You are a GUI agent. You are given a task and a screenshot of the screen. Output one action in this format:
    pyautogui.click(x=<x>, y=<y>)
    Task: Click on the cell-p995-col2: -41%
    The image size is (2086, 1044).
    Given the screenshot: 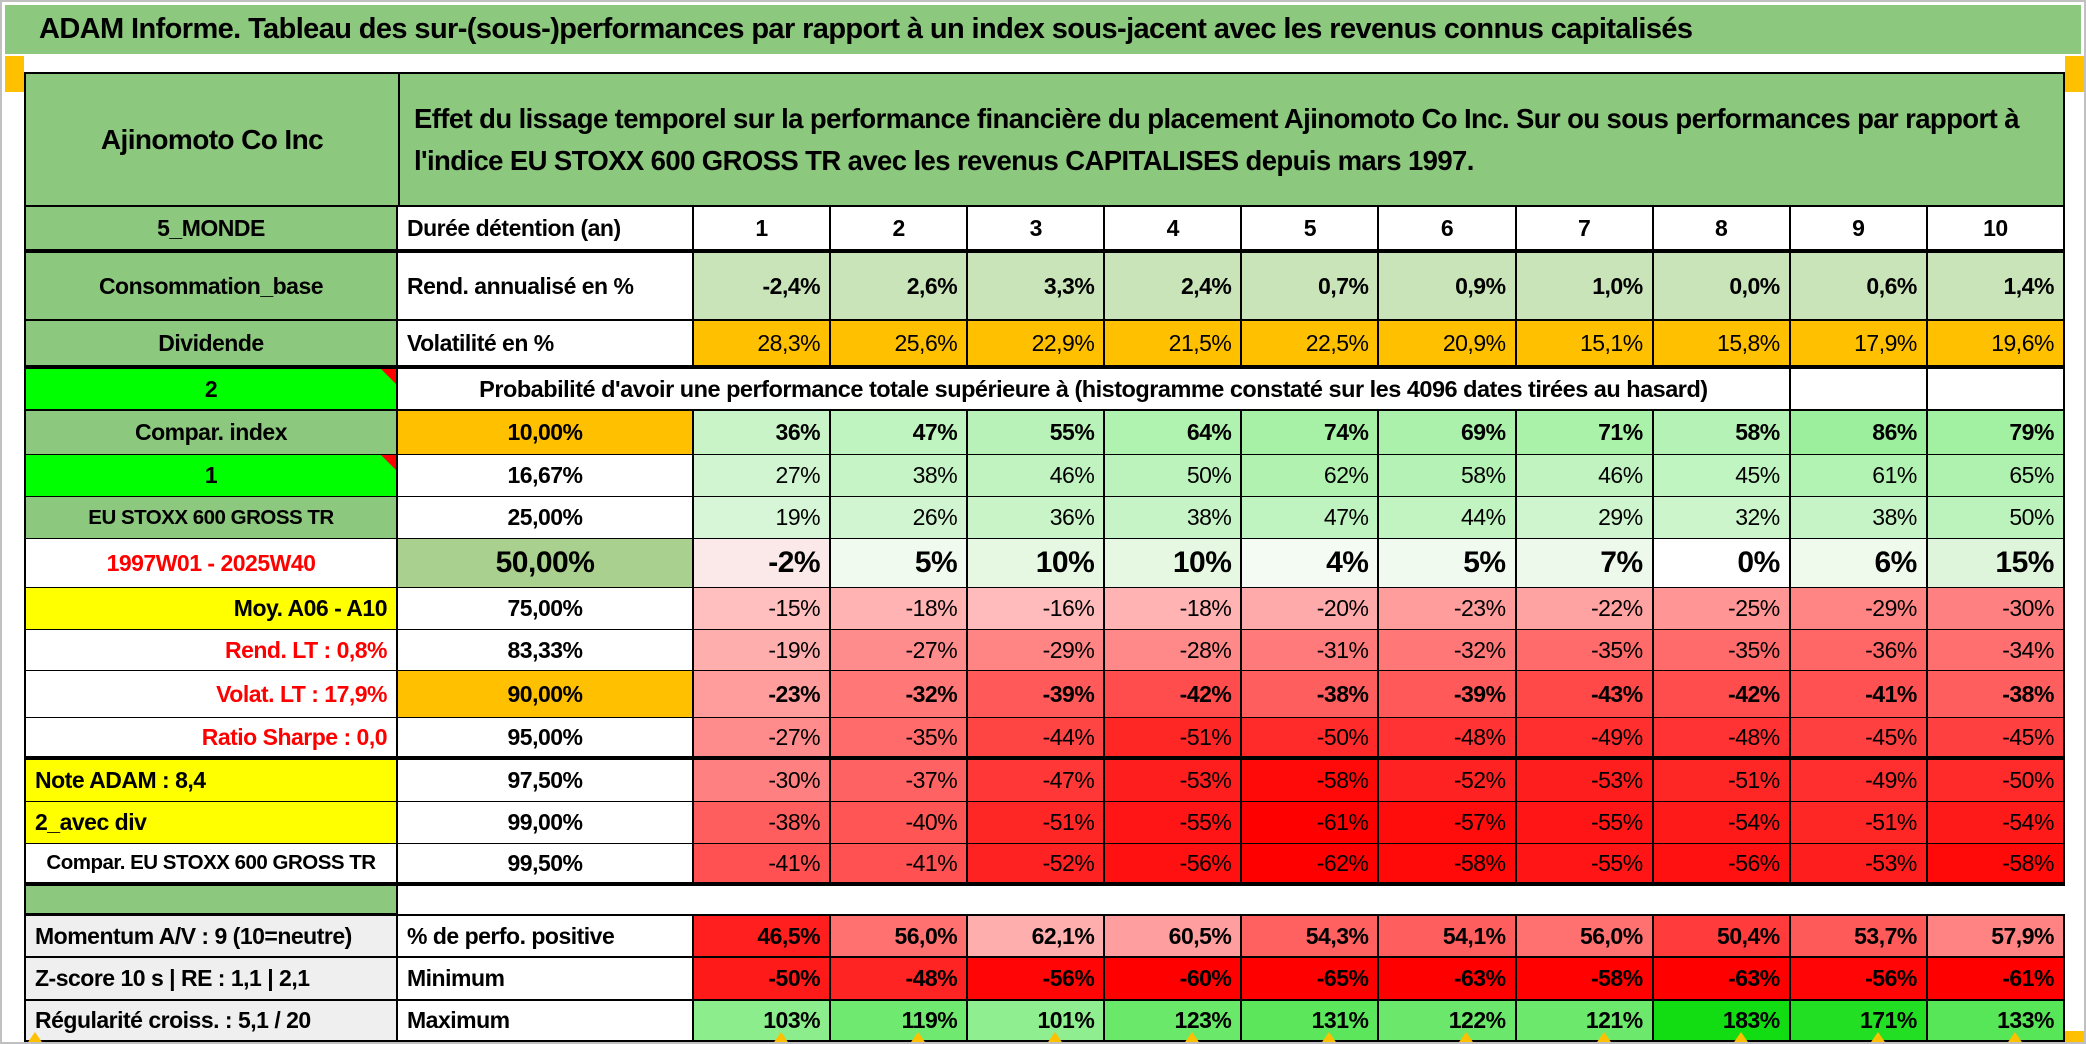 What is the action you would take?
    pyautogui.click(x=900, y=865)
    